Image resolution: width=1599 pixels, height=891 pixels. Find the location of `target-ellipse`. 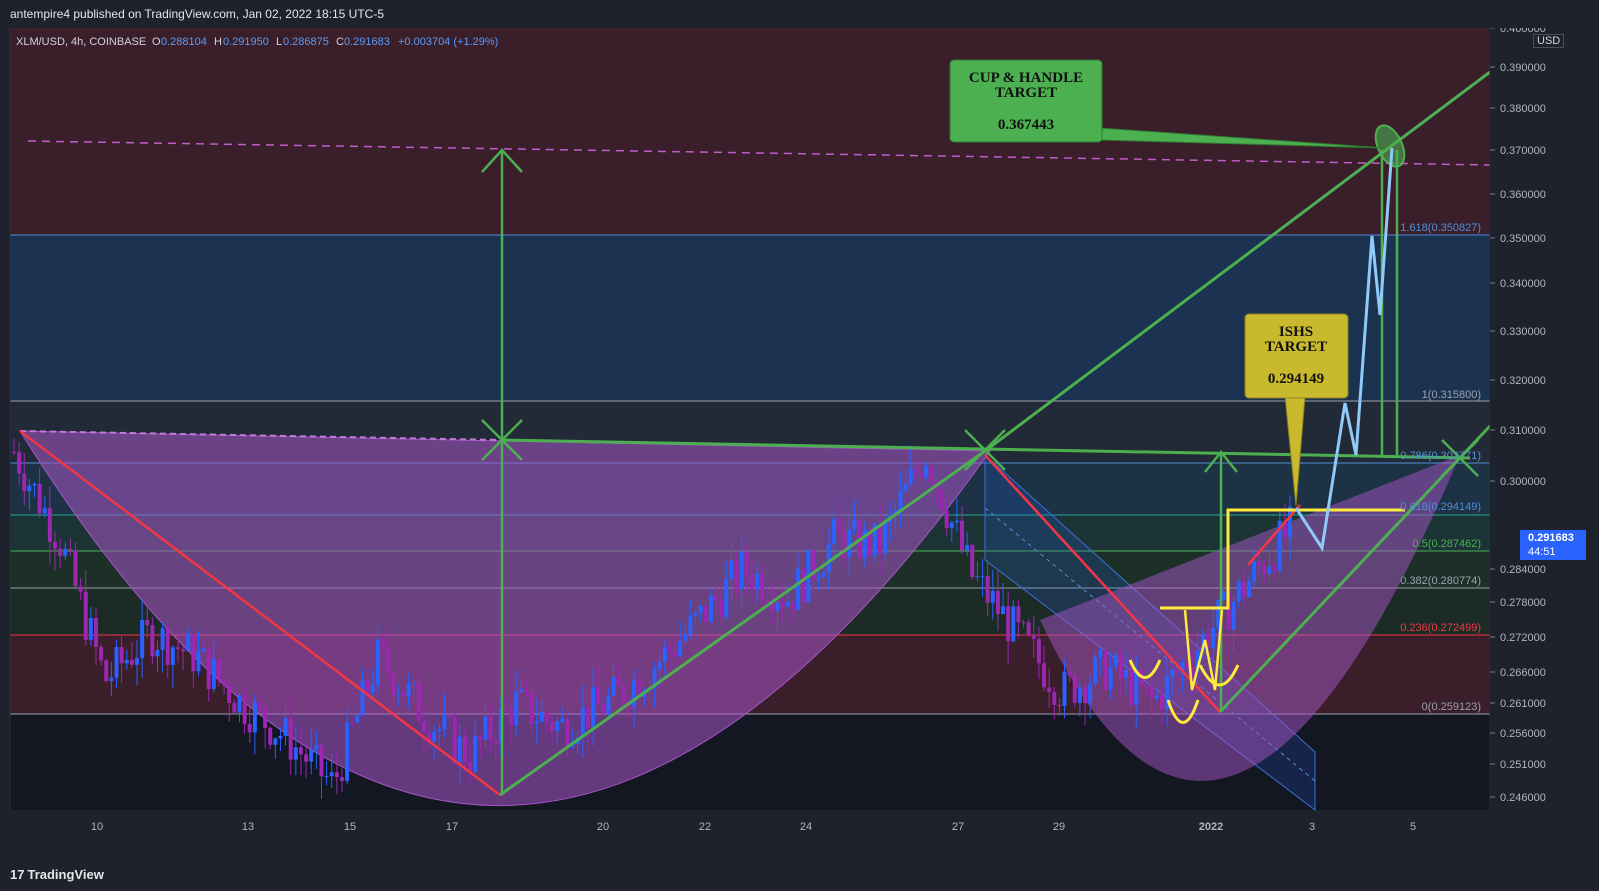

target-ellipse is located at coordinates (1390, 146).